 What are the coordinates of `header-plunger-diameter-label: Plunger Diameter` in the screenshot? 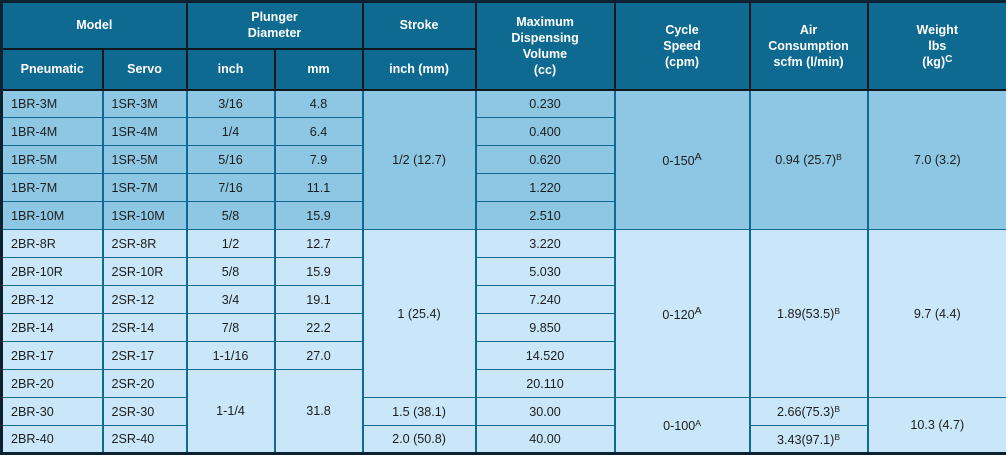 It's located at (275, 25).